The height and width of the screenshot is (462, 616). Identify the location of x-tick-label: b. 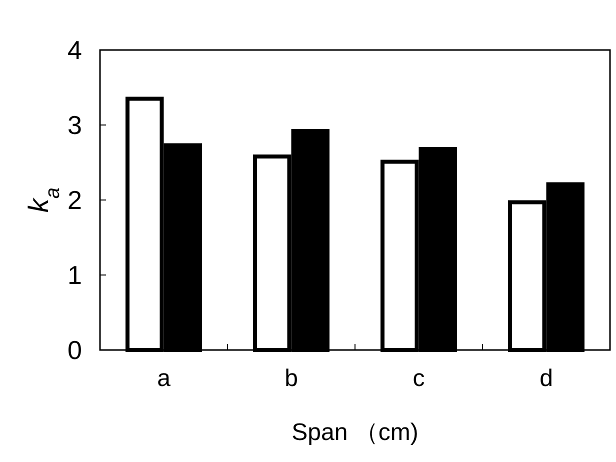
(291, 378).